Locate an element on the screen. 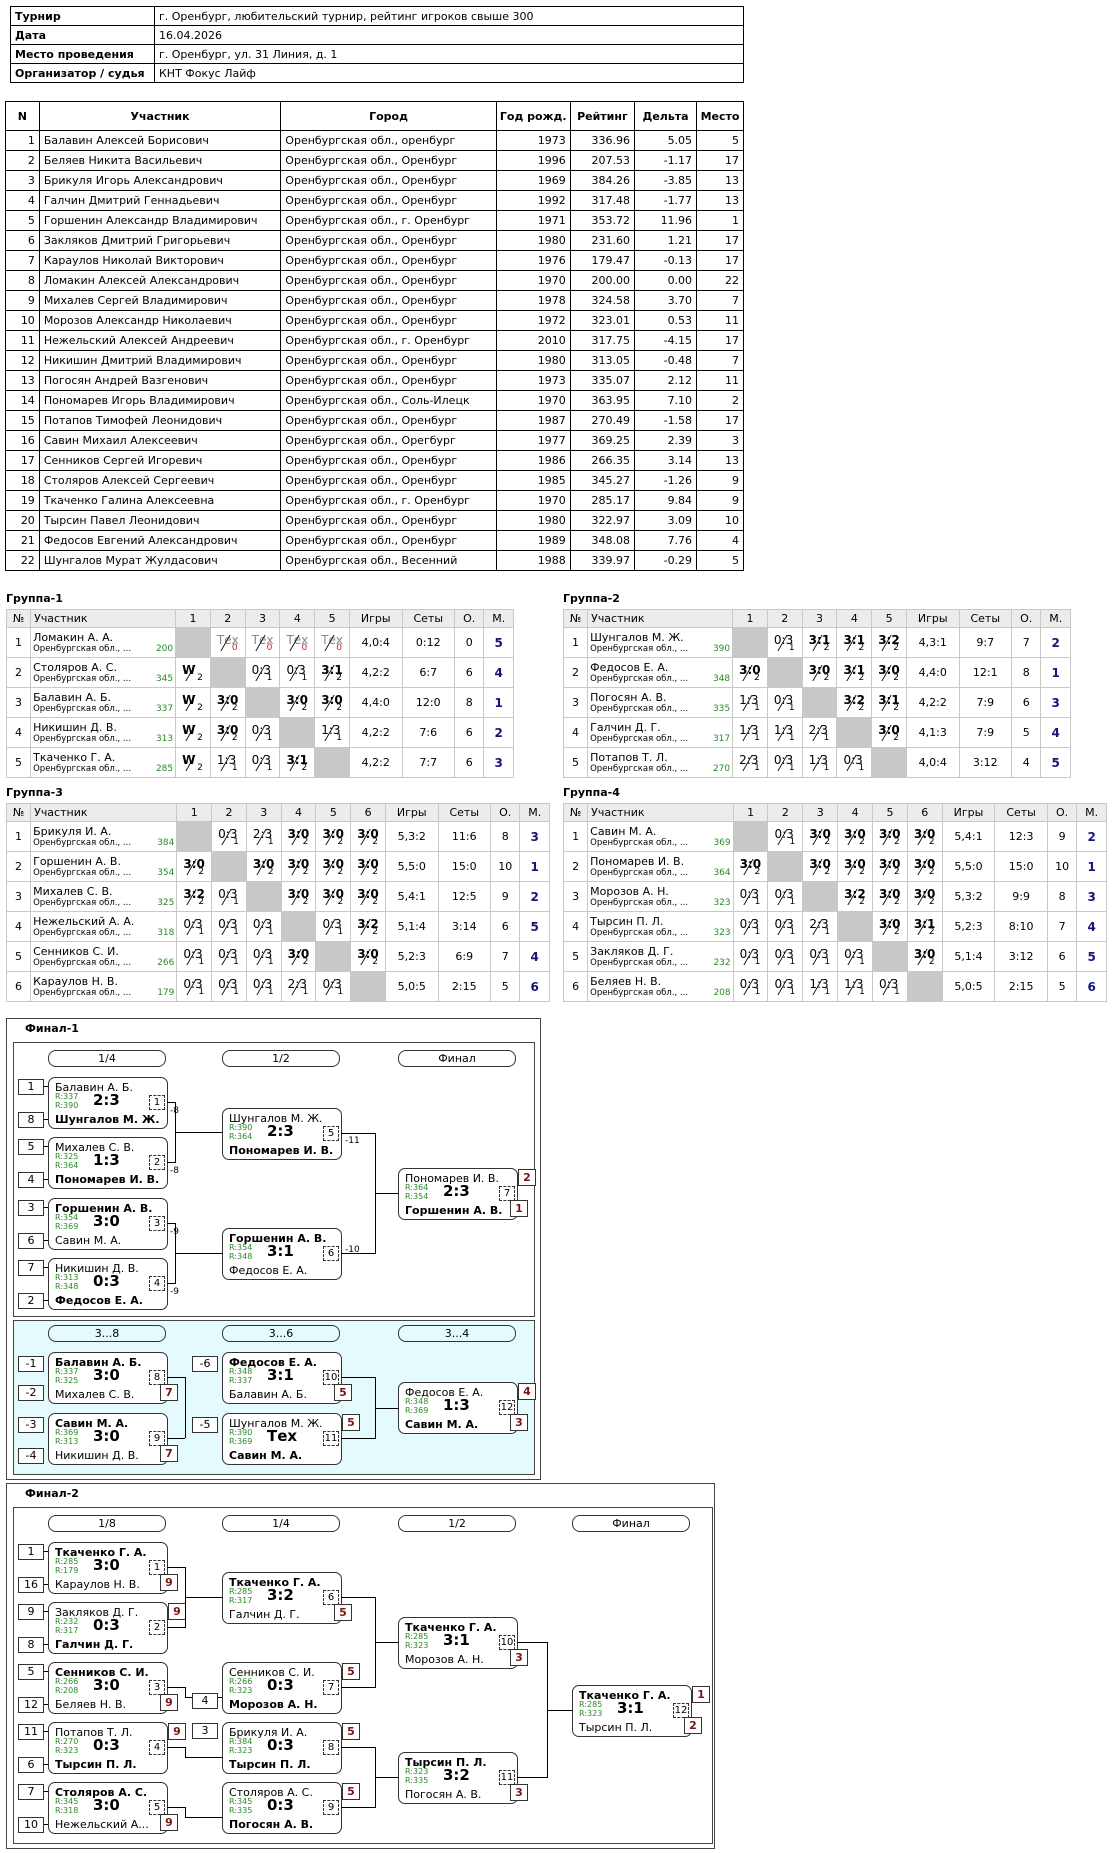 The image size is (1116, 1853). table-cell: Оренбургская обл., Соль-Илецк is located at coordinates (388, 400).